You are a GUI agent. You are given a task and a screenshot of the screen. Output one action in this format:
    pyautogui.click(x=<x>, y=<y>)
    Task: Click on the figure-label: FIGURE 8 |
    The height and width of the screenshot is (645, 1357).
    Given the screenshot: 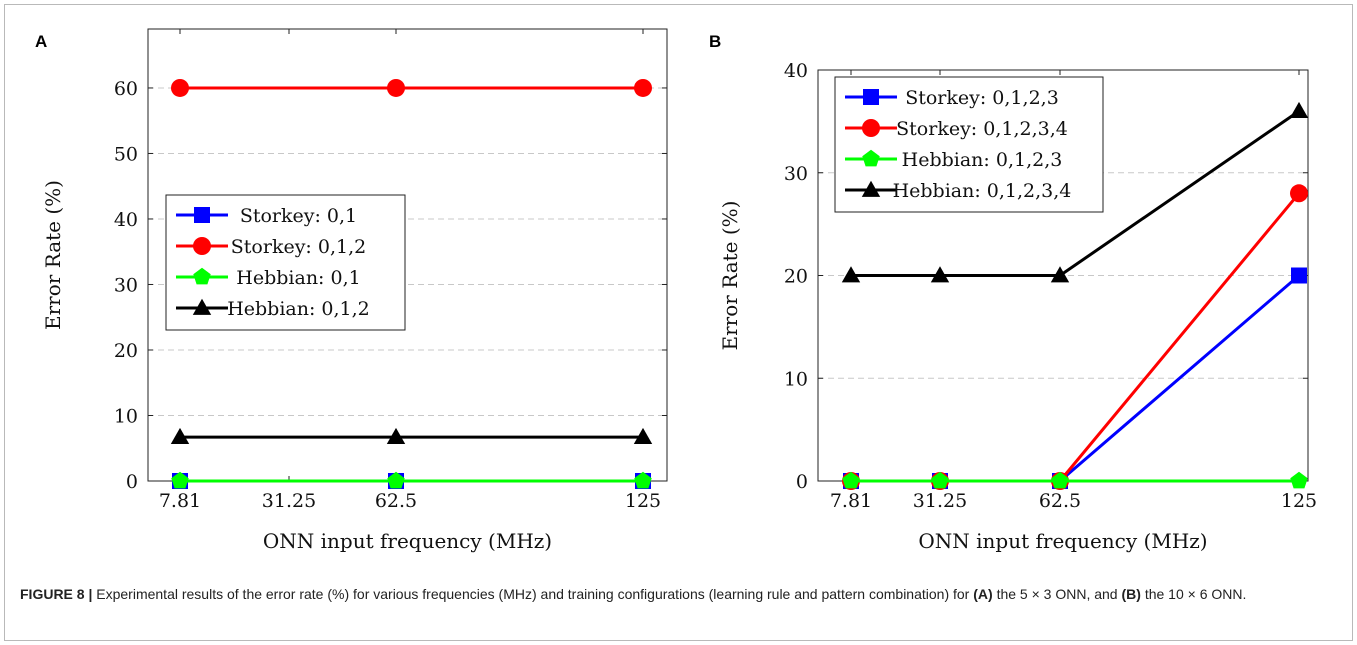 What is the action you would take?
    pyautogui.click(x=56, y=594)
    